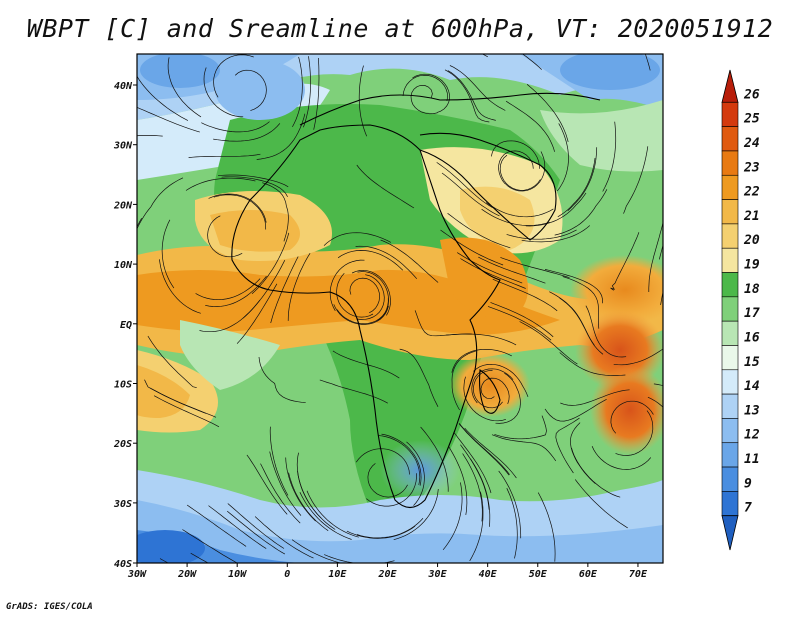 This screenshot has height=618, width=800. Describe the element at coordinates (488, 574) in the screenshot. I see `lon-tick-label: 40E` at that location.